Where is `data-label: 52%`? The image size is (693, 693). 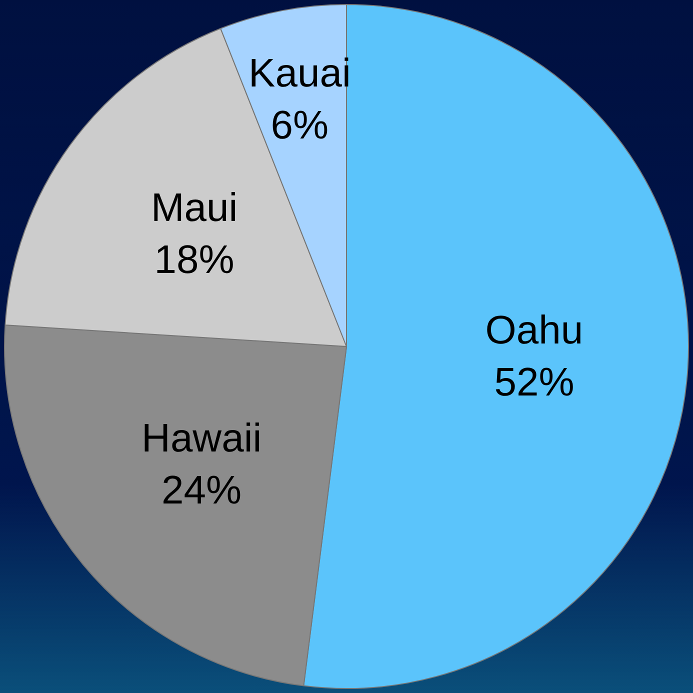
data-label: 52% is located at coordinates (534, 382).